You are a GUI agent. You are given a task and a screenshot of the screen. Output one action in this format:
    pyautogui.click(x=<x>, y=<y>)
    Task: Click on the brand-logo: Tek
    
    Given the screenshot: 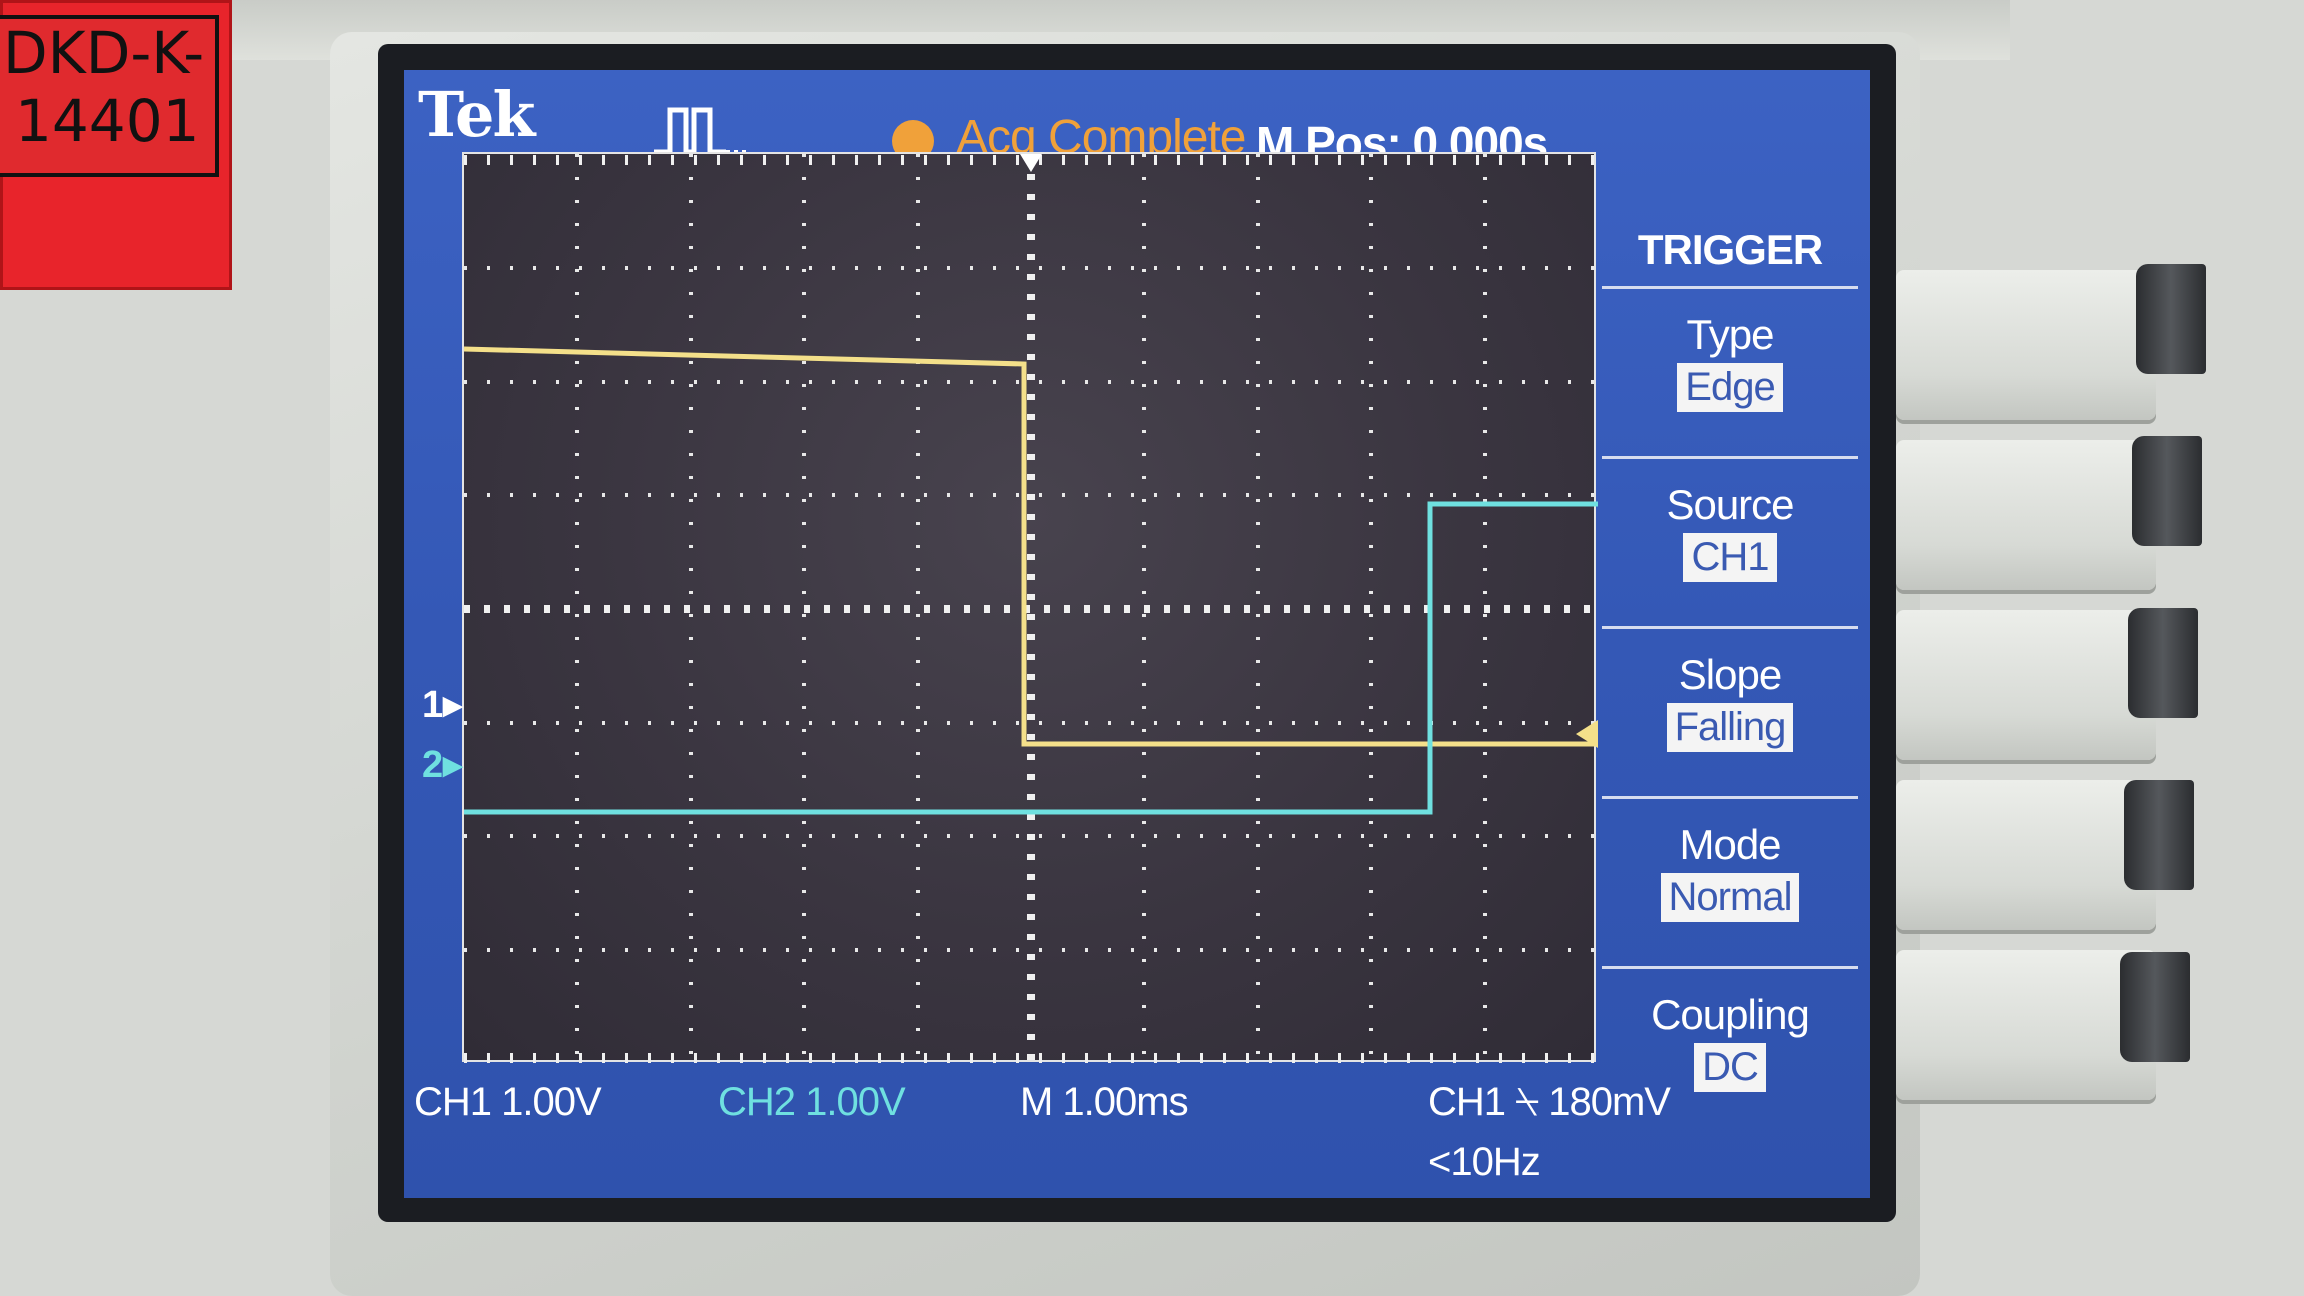 What is the action you would take?
    pyautogui.click(x=476, y=114)
    